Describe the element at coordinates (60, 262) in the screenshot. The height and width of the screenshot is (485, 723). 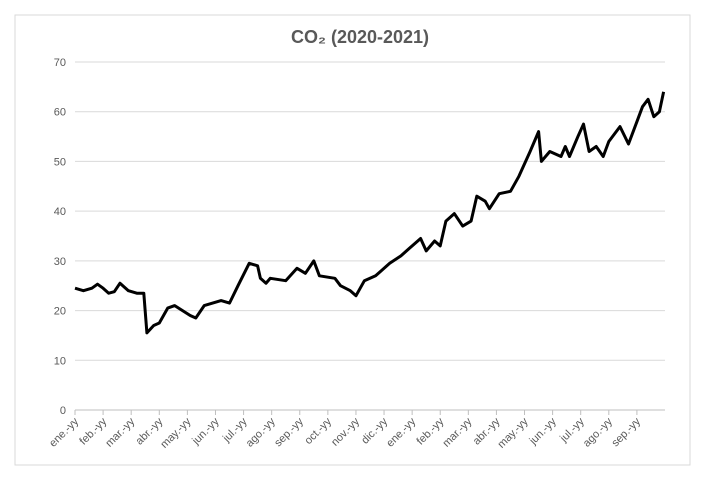
I see `y-tick-label: 30` at that location.